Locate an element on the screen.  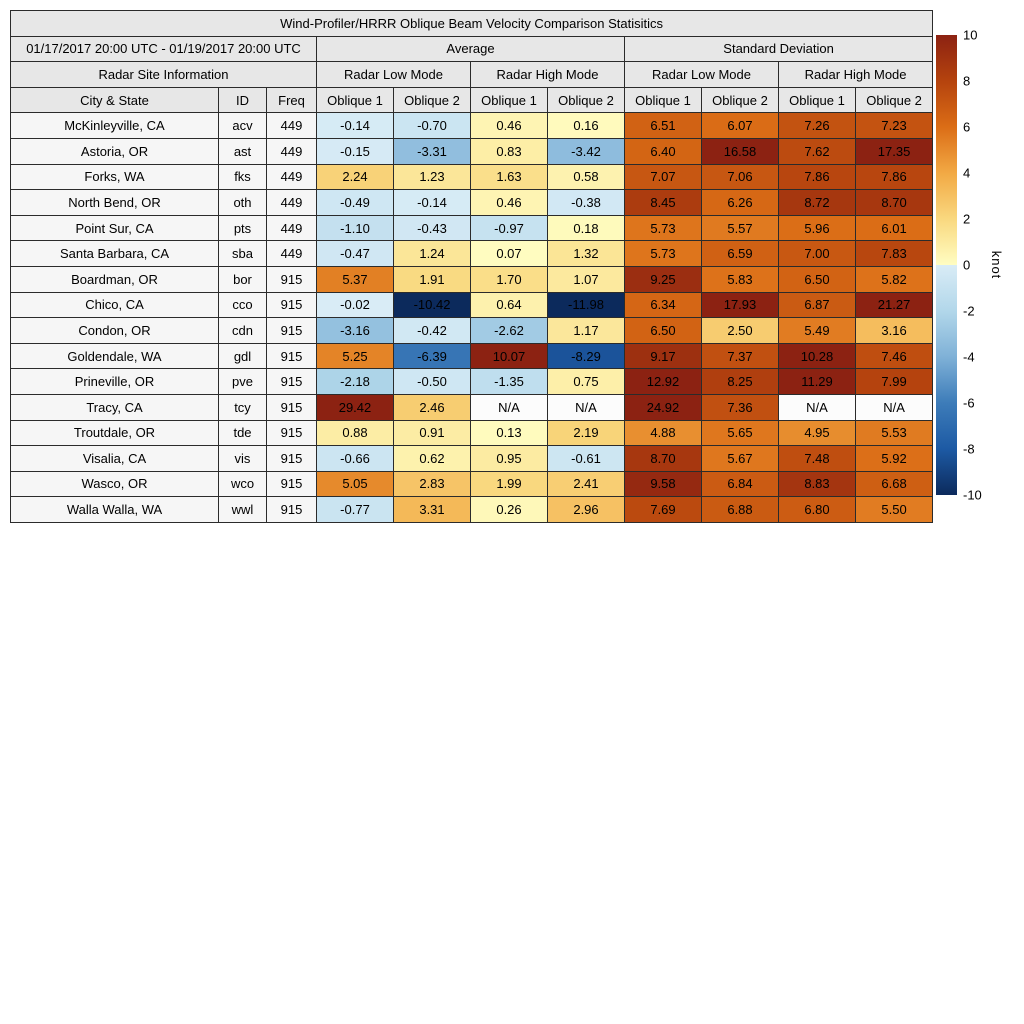
id-cell: cco is located at coordinates (242, 305).